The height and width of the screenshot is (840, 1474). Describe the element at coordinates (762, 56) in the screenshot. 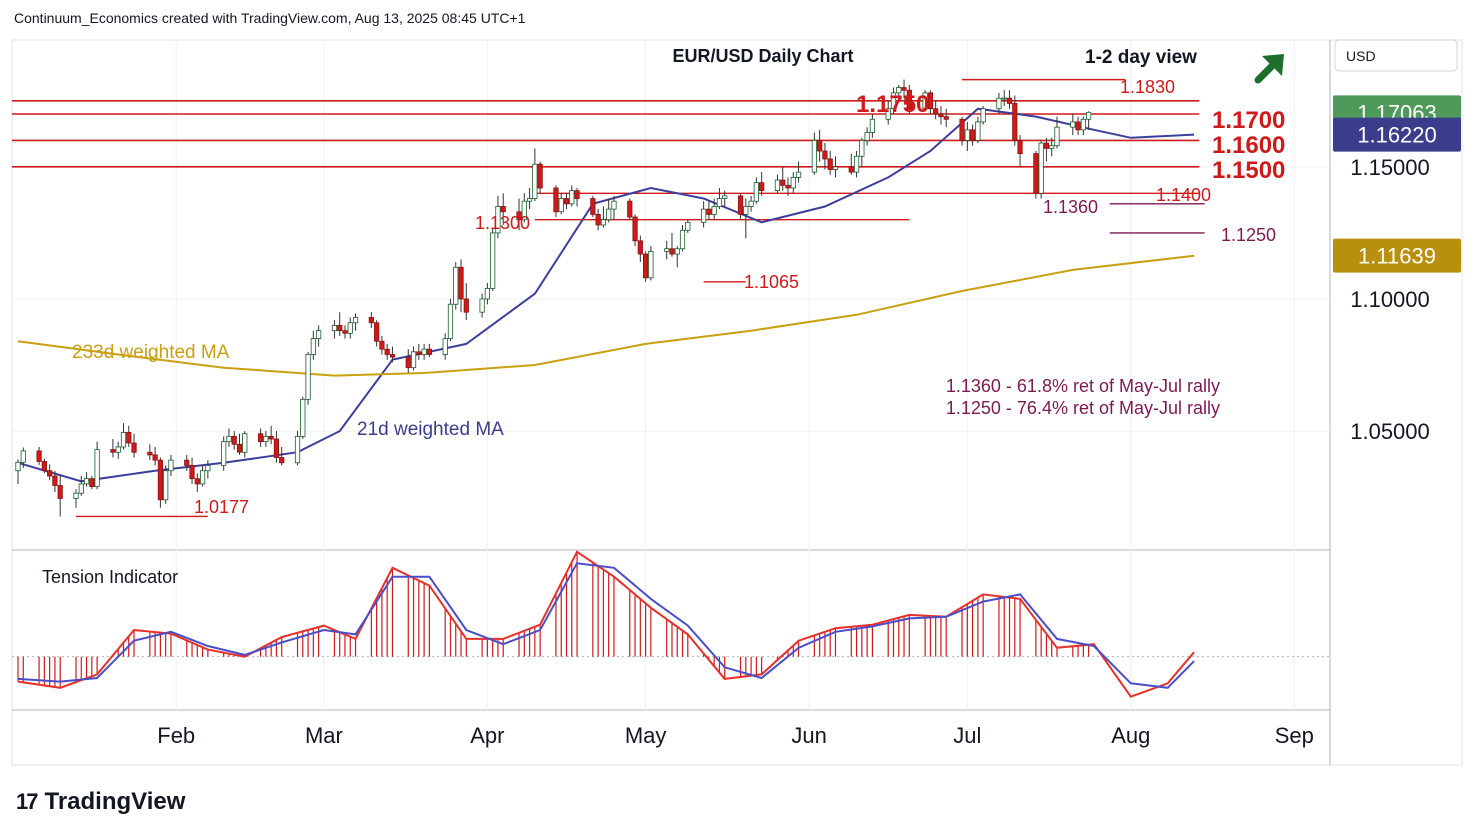

I see `chart-title: EUR/USD Daily Chart` at that location.